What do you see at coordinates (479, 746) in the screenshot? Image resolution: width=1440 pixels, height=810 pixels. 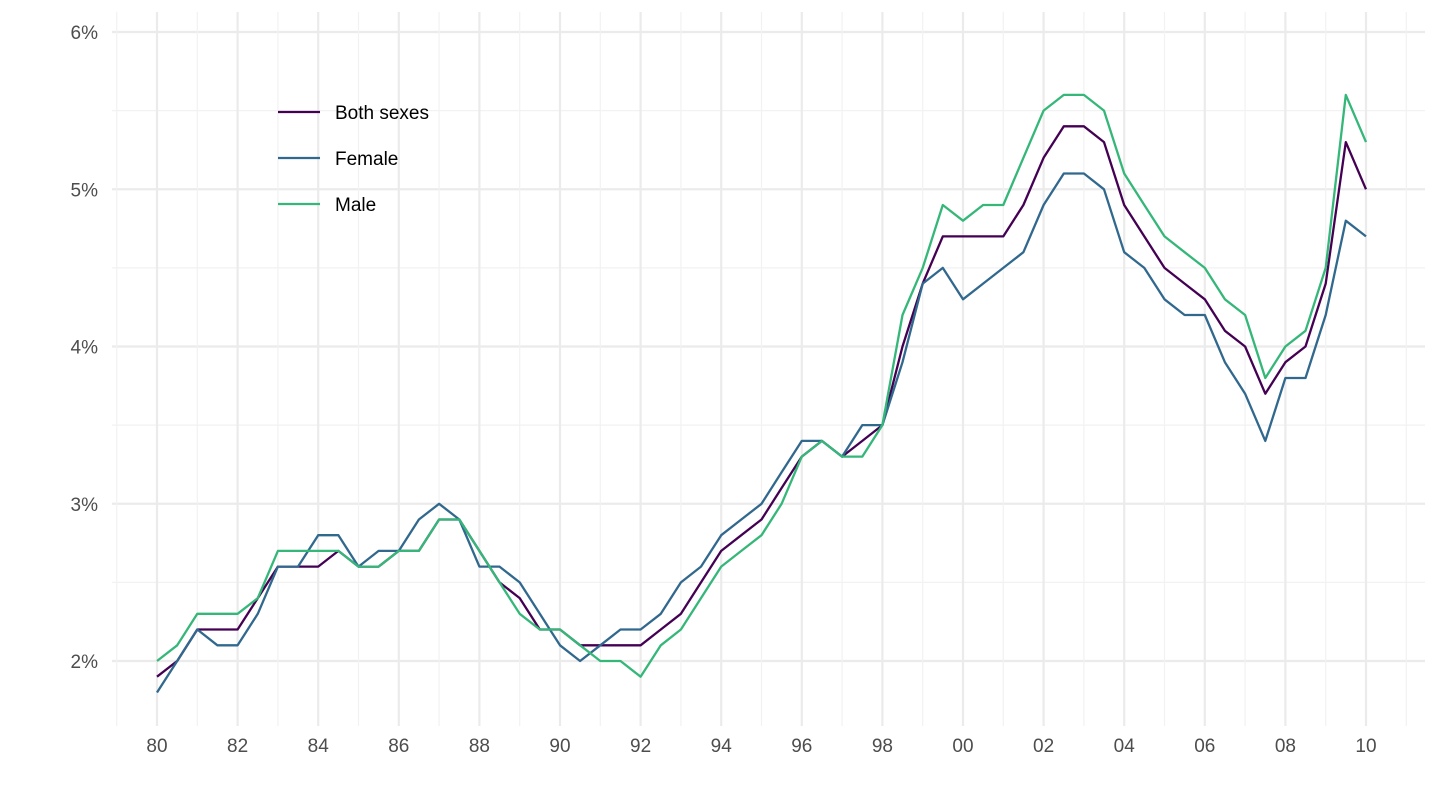 I see `x-tick-label: 88` at bounding box center [479, 746].